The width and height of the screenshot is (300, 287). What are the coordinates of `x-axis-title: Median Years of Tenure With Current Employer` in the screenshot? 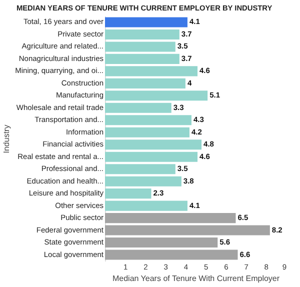 It's located at (196, 278).